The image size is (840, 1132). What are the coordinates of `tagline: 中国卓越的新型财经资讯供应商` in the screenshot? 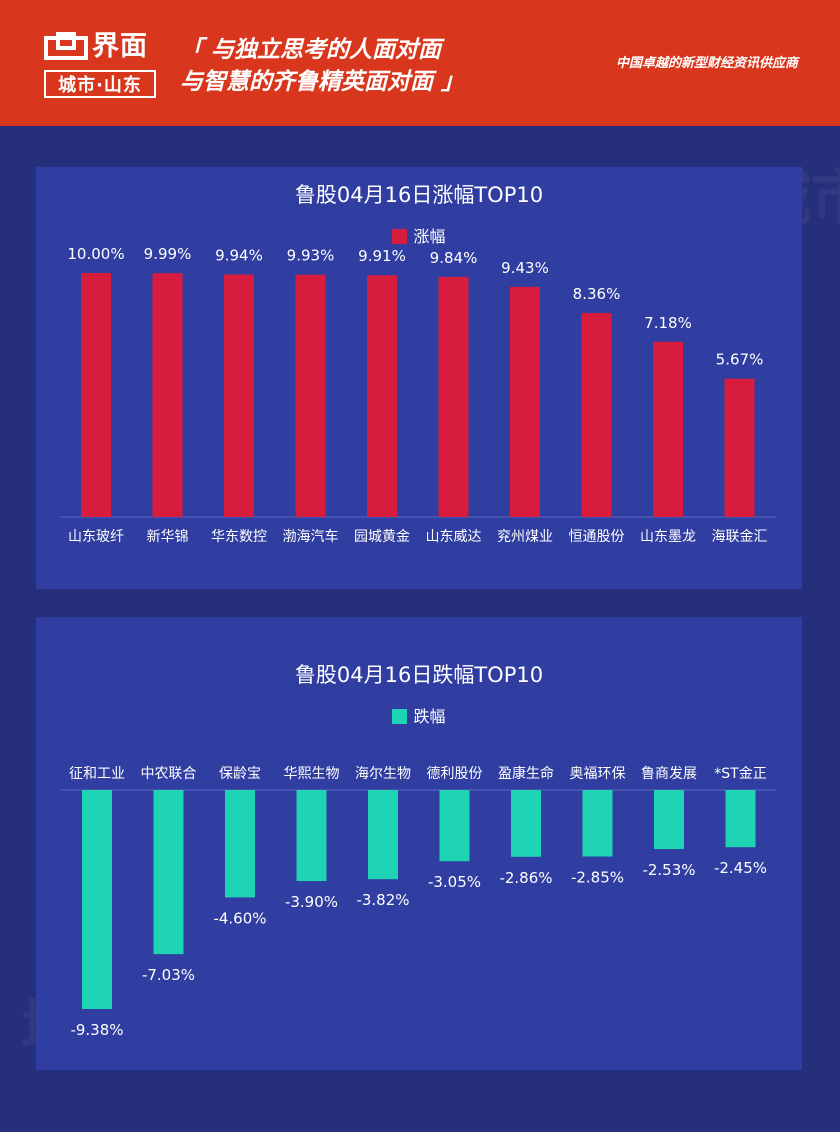 It's located at (706, 63).